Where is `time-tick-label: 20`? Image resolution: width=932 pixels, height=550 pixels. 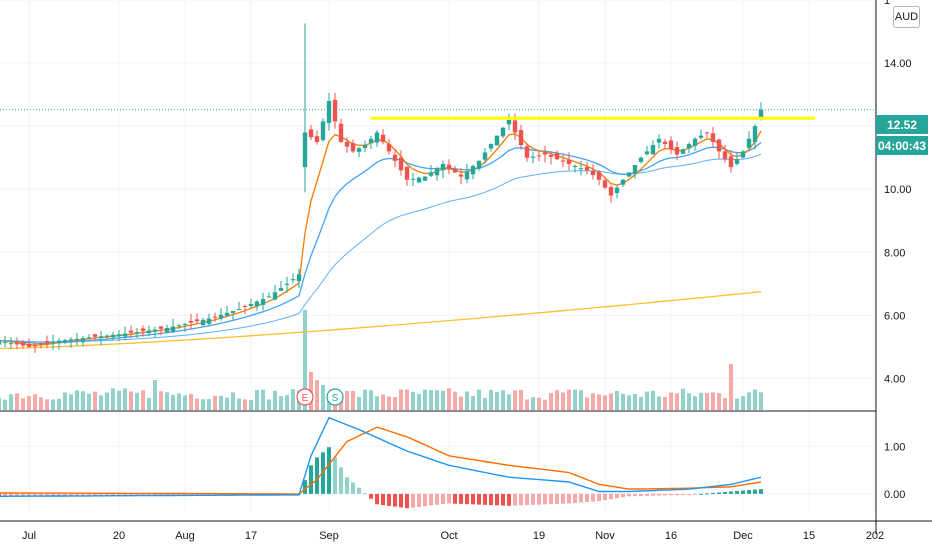 time-tick-label: 20 is located at coordinates (119, 536).